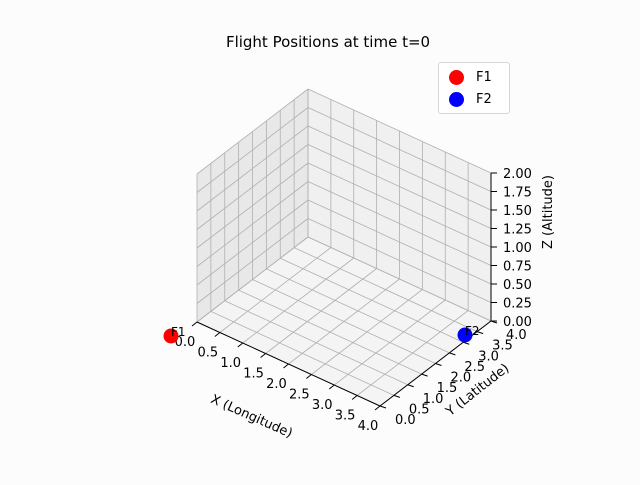  Describe the element at coordinates (502, 346) in the screenshot. I see `y-tick-label: 3.5` at that location.